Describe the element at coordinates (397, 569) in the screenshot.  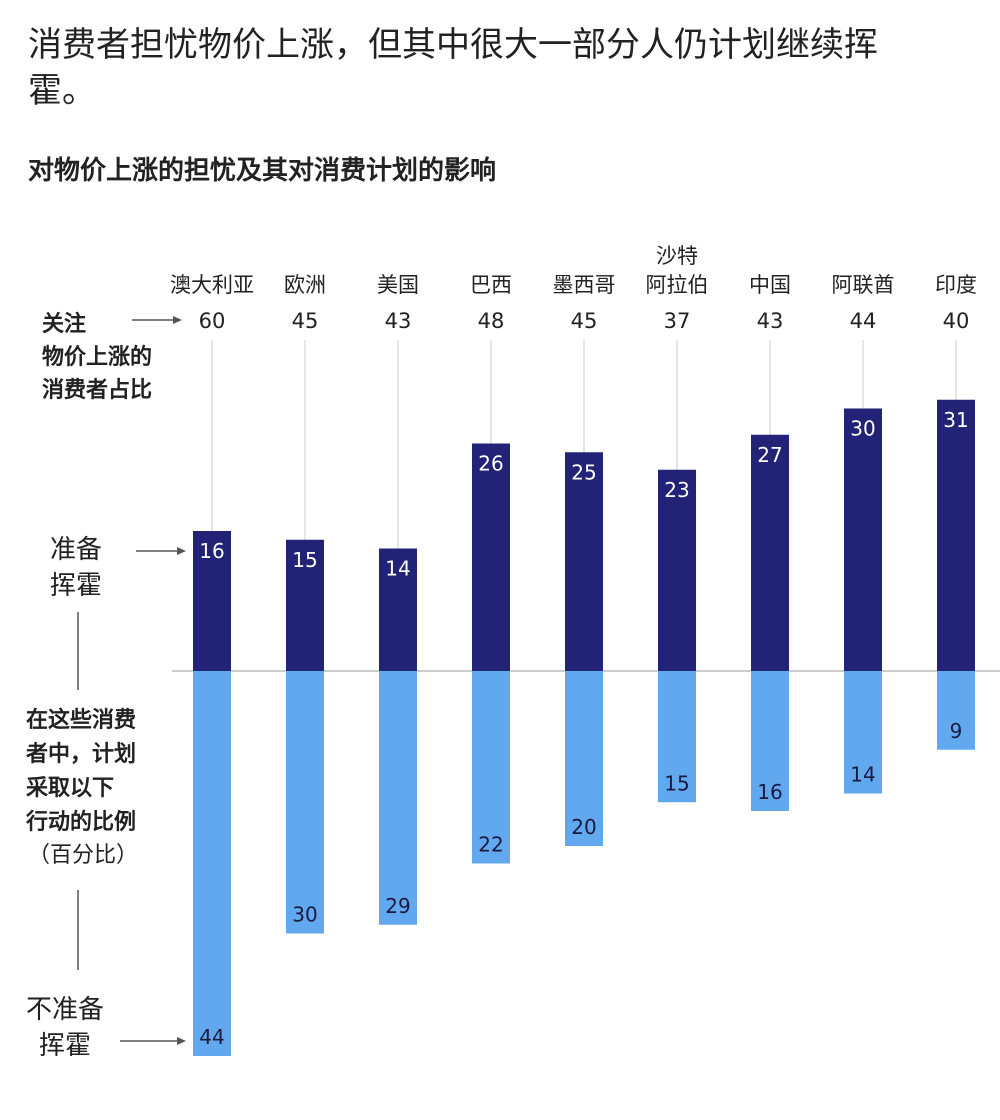
I see `bar-splurge-label: 14` at that location.